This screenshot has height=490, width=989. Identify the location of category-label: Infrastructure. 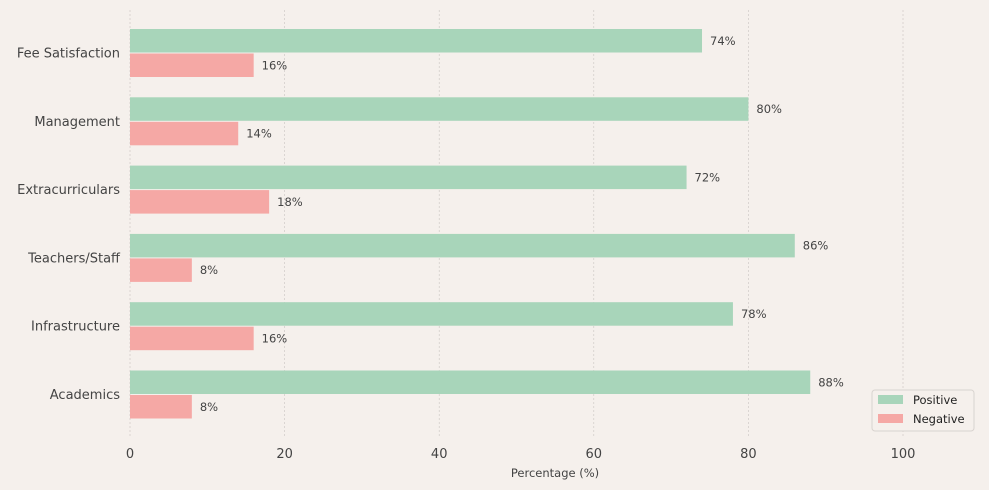
(75, 327).